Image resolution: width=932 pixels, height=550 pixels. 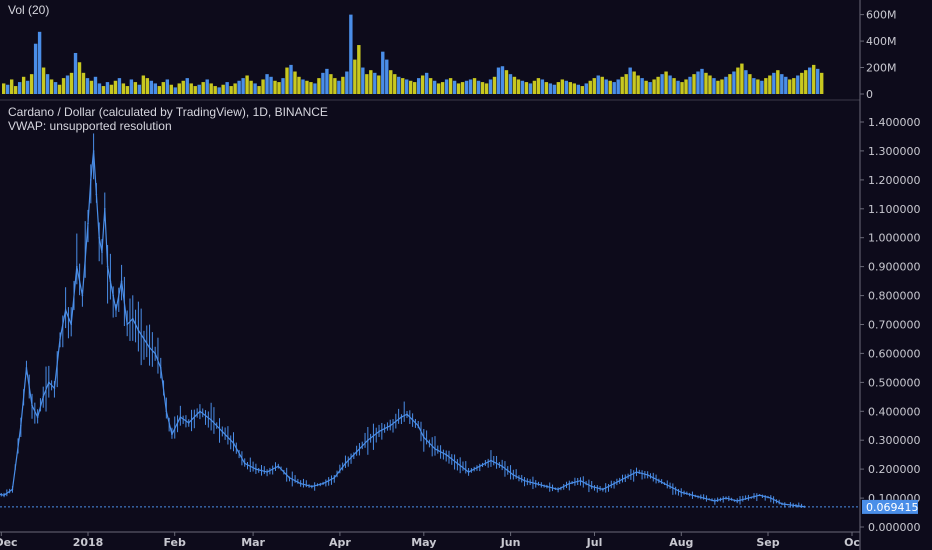 I want to click on volume-title: Vol (20), so click(x=28, y=10).